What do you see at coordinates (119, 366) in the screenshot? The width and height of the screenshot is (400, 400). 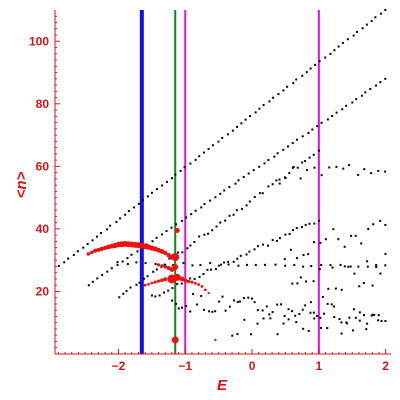 I see `x-tick-label: −2` at bounding box center [119, 366].